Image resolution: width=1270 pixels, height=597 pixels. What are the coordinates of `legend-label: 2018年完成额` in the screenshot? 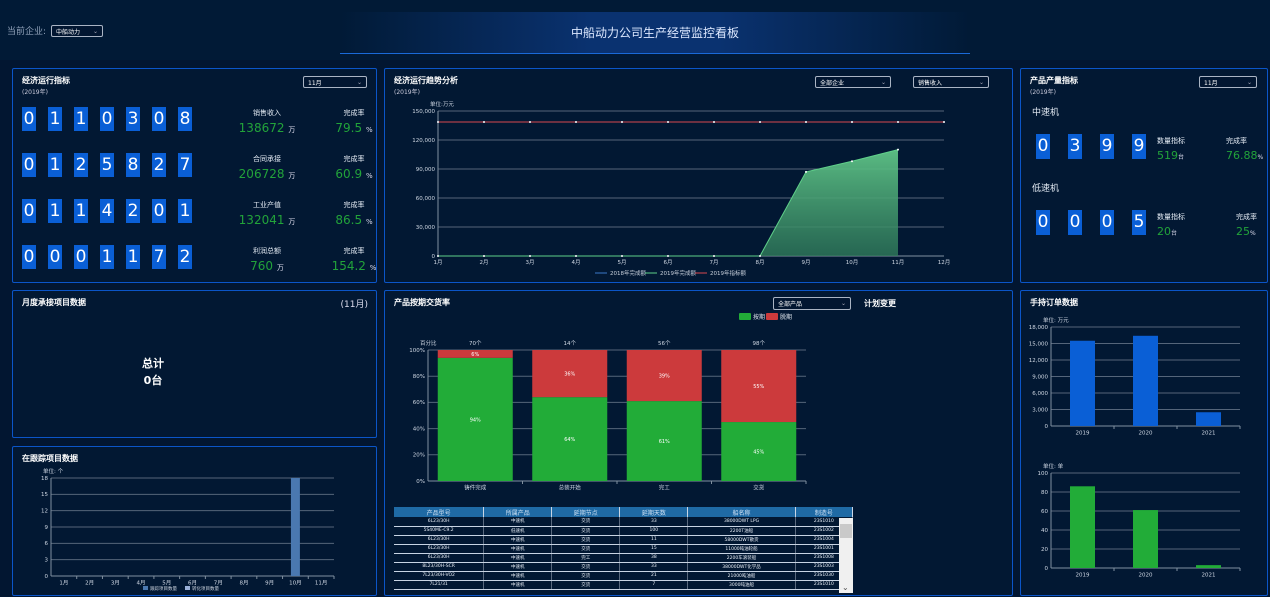 It's located at (628, 273).